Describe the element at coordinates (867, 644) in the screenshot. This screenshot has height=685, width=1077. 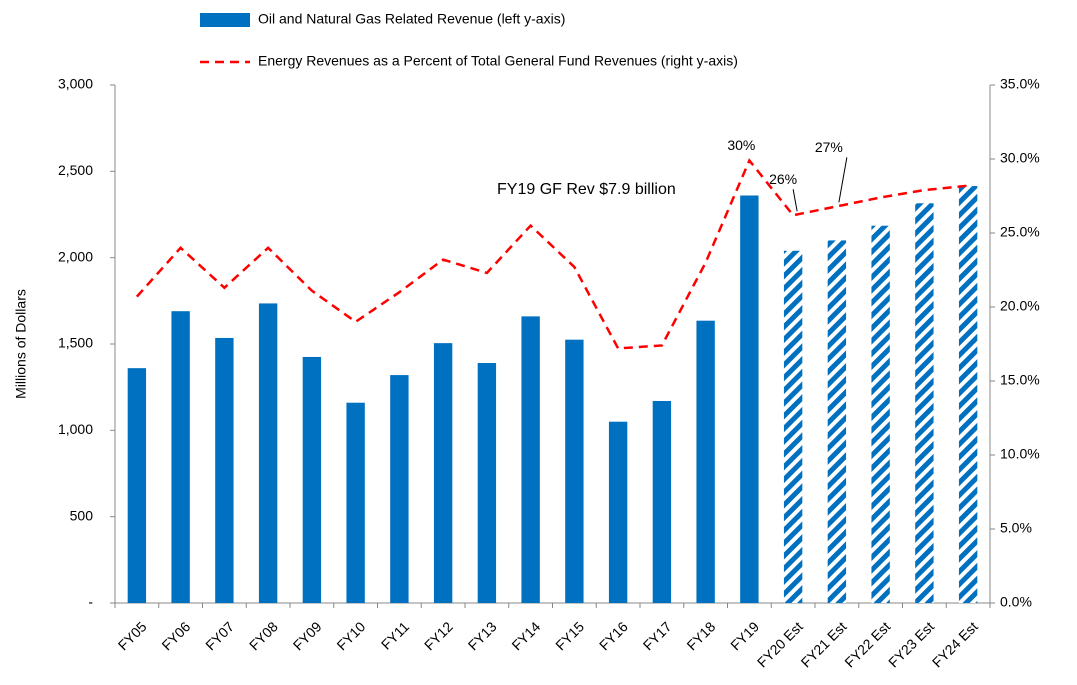
I see `x-tick-label: FY22 Est` at that location.